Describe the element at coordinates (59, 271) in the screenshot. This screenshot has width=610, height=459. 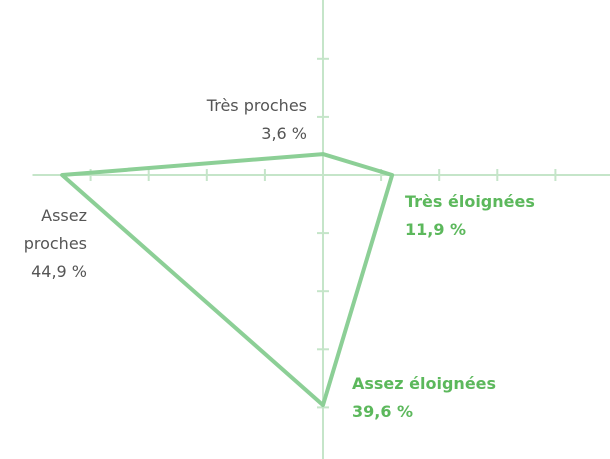
I see `value-label: 44,9 %` at that location.